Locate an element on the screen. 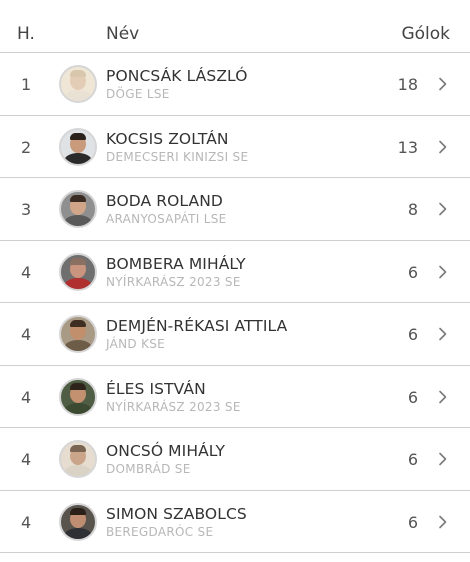  table-row: 4 ONCSÓ MIHÁLY DOMBRÁD SE 6 is located at coordinates (235, 459).